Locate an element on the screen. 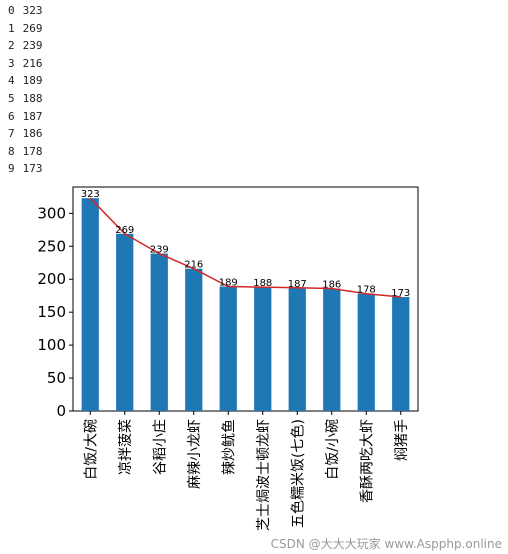  console-value: 178 is located at coordinates (32, 151).